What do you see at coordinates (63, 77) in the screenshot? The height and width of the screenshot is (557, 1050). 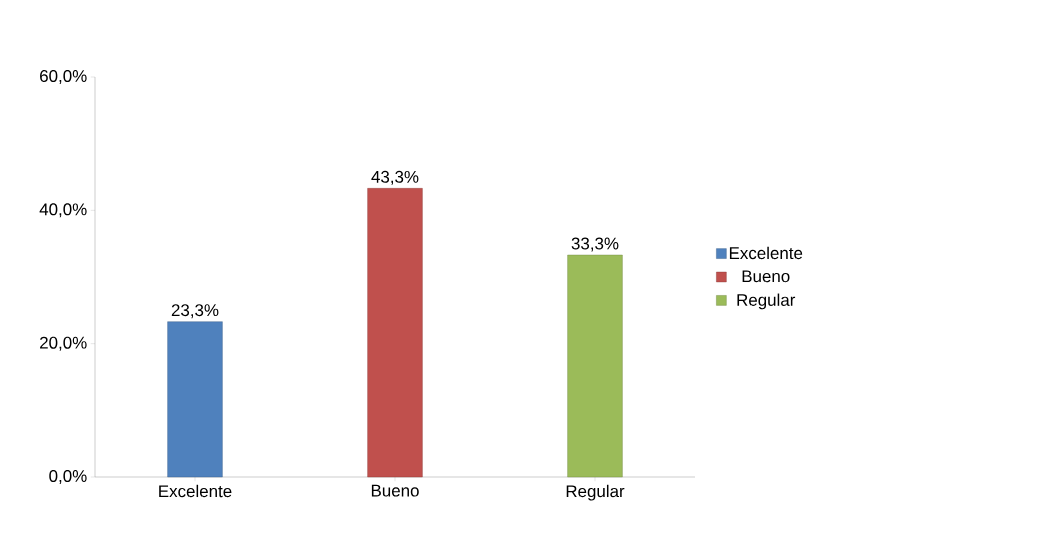 I see `y-tick-label: 60,0%` at bounding box center [63, 77].